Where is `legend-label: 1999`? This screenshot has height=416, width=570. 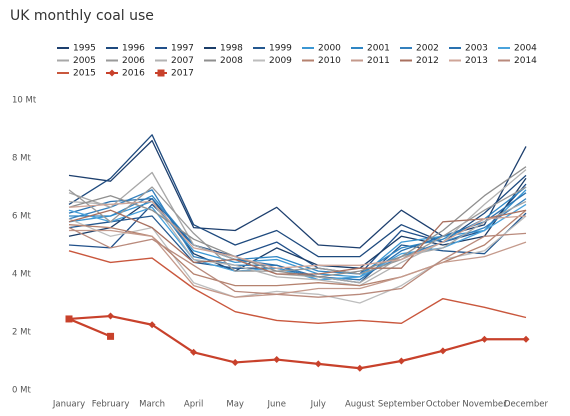
legend-label: 1999 is located at coordinates (280, 49).